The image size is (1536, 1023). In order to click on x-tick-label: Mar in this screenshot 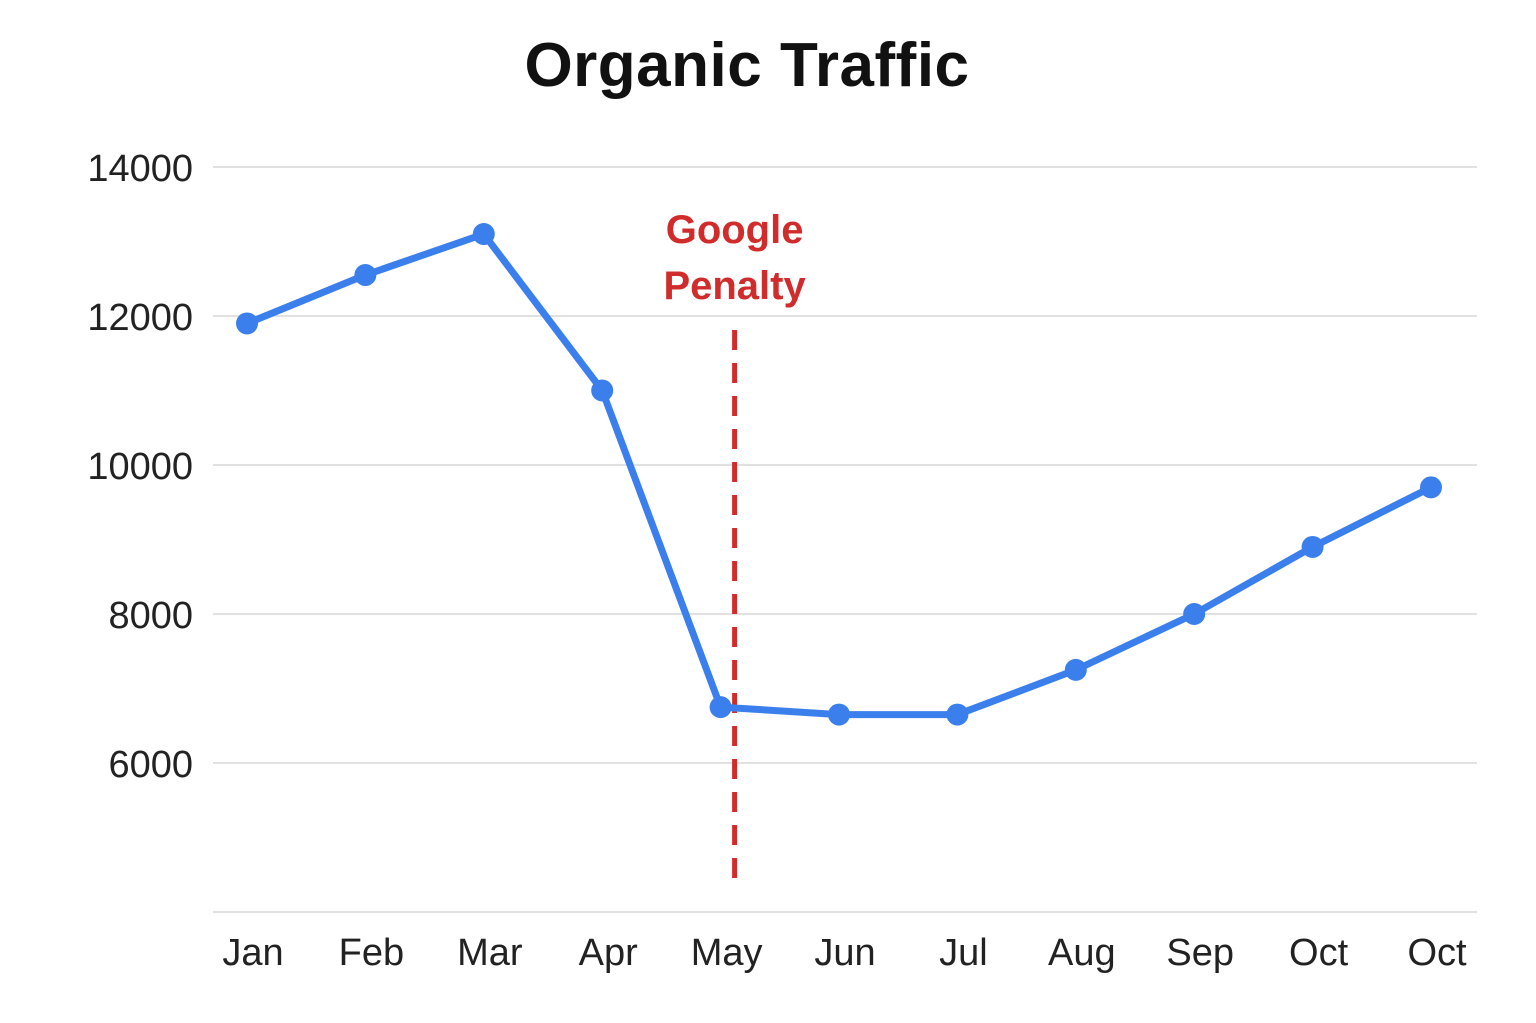, I will do `click(490, 953)`.